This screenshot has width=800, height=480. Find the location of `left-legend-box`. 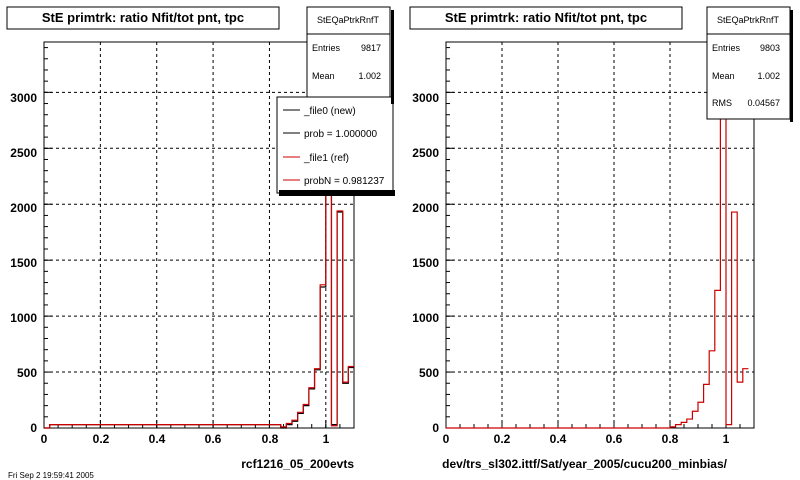

left-legend-box is located at coordinates (335, 145).